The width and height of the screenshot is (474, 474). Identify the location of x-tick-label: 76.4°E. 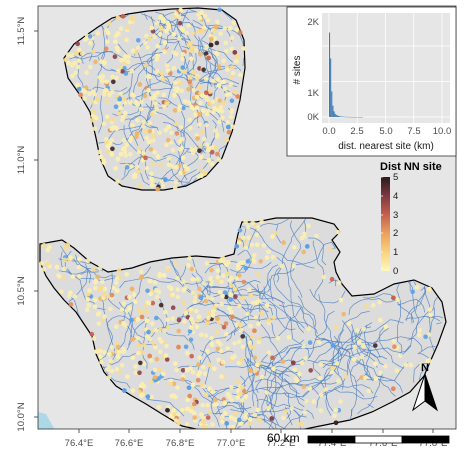
(79, 443).